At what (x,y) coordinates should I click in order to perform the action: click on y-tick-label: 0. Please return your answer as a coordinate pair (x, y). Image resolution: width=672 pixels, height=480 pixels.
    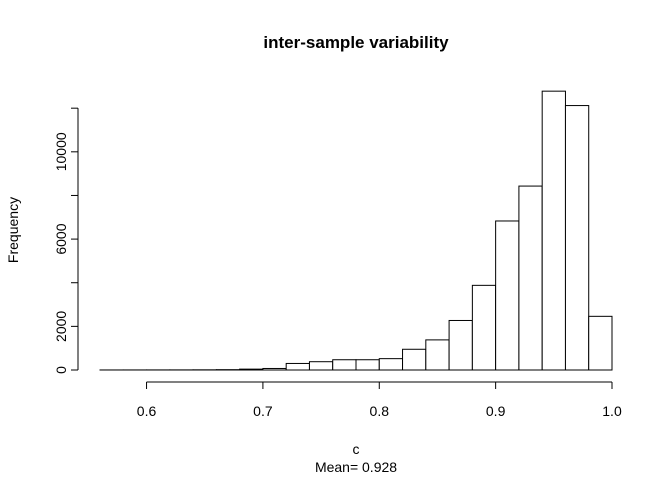
    Looking at the image, I should click on (61, 370).